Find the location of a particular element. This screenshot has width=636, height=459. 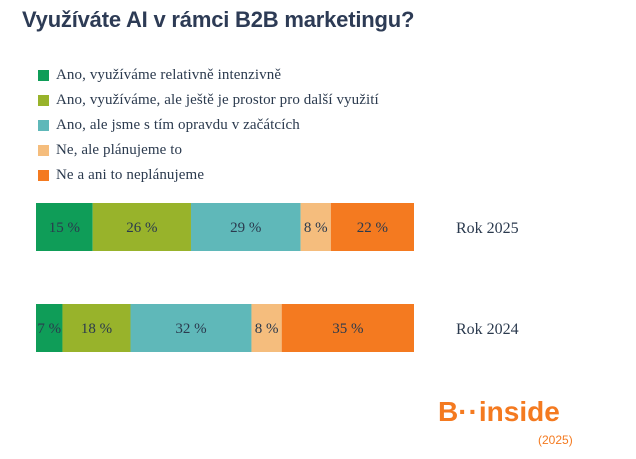

legend-label: Ne a ani to neplánujeme is located at coordinates (130, 175).